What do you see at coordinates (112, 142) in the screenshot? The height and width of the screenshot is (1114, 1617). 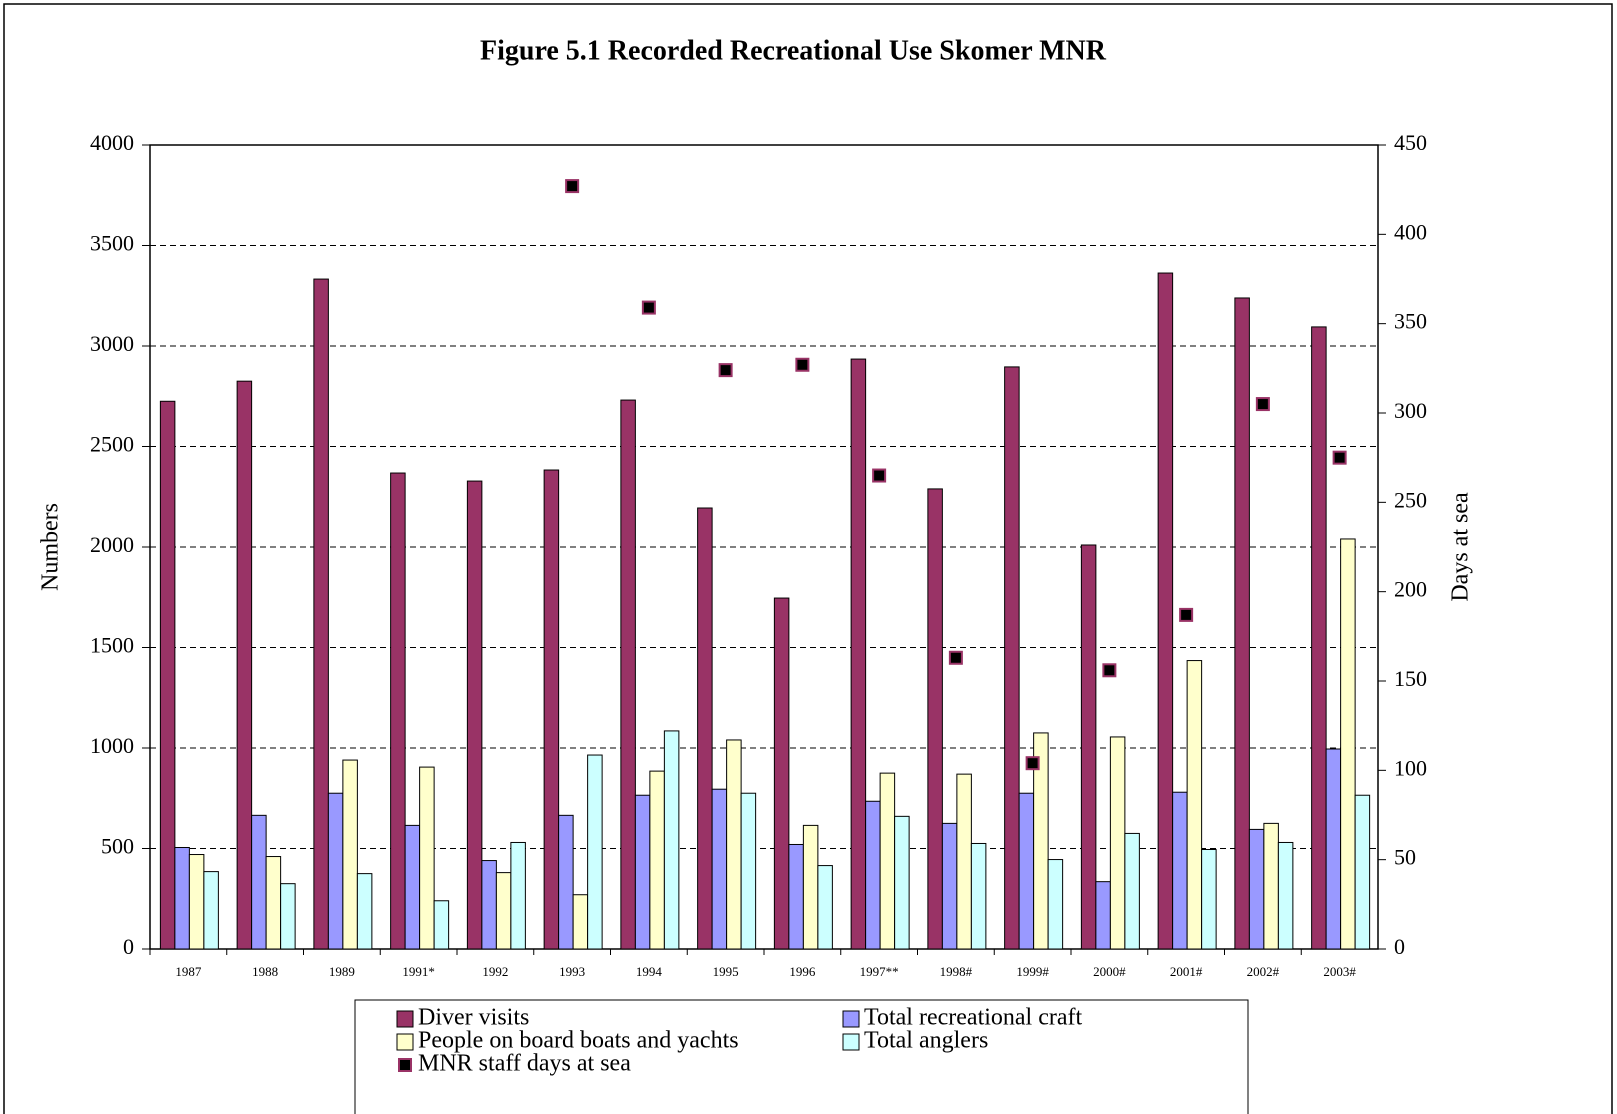 I see `y-tick-label: 4000` at bounding box center [112, 142].